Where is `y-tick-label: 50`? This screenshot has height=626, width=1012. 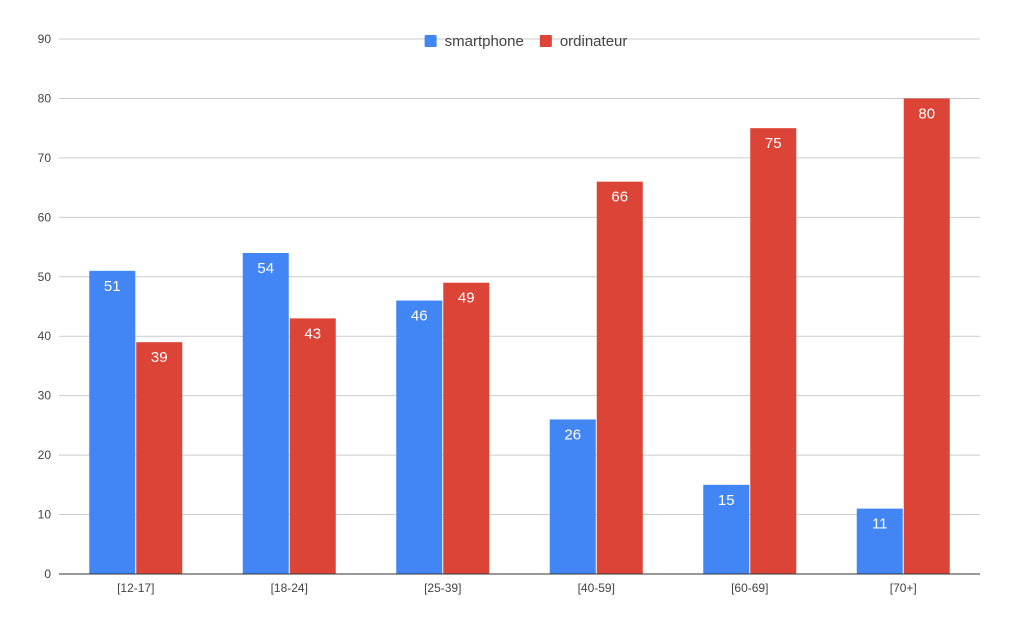 y-tick-label: 50 is located at coordinates (45, 277).